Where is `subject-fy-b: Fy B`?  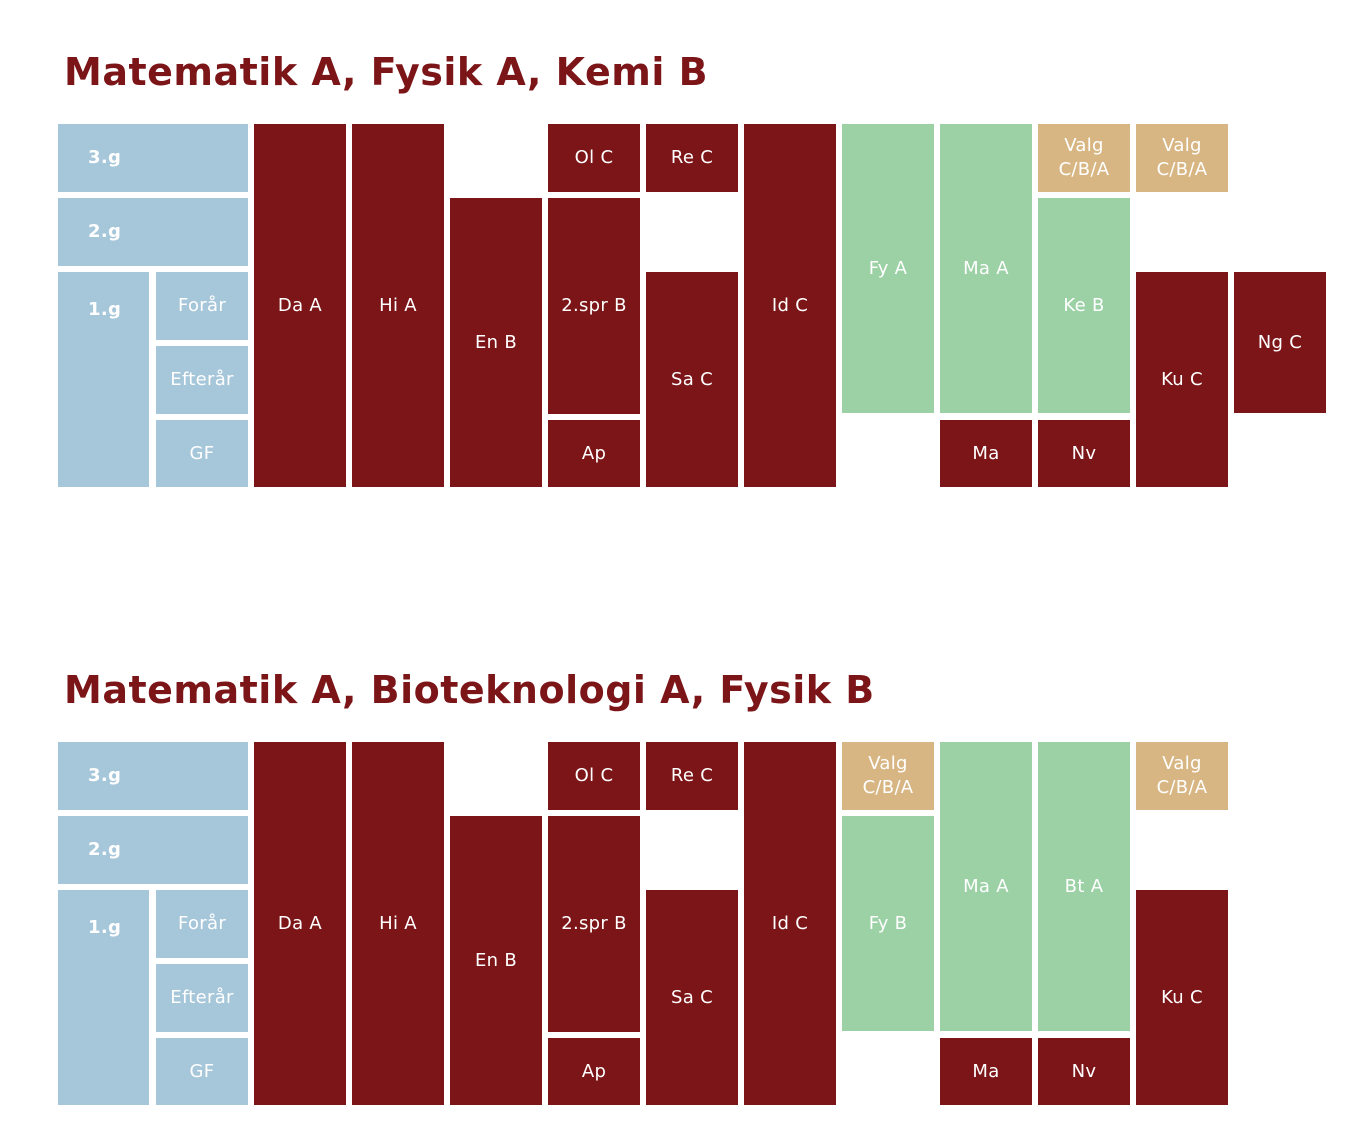
subject-fy-b: Fy B is located at coordinates (888, 923).